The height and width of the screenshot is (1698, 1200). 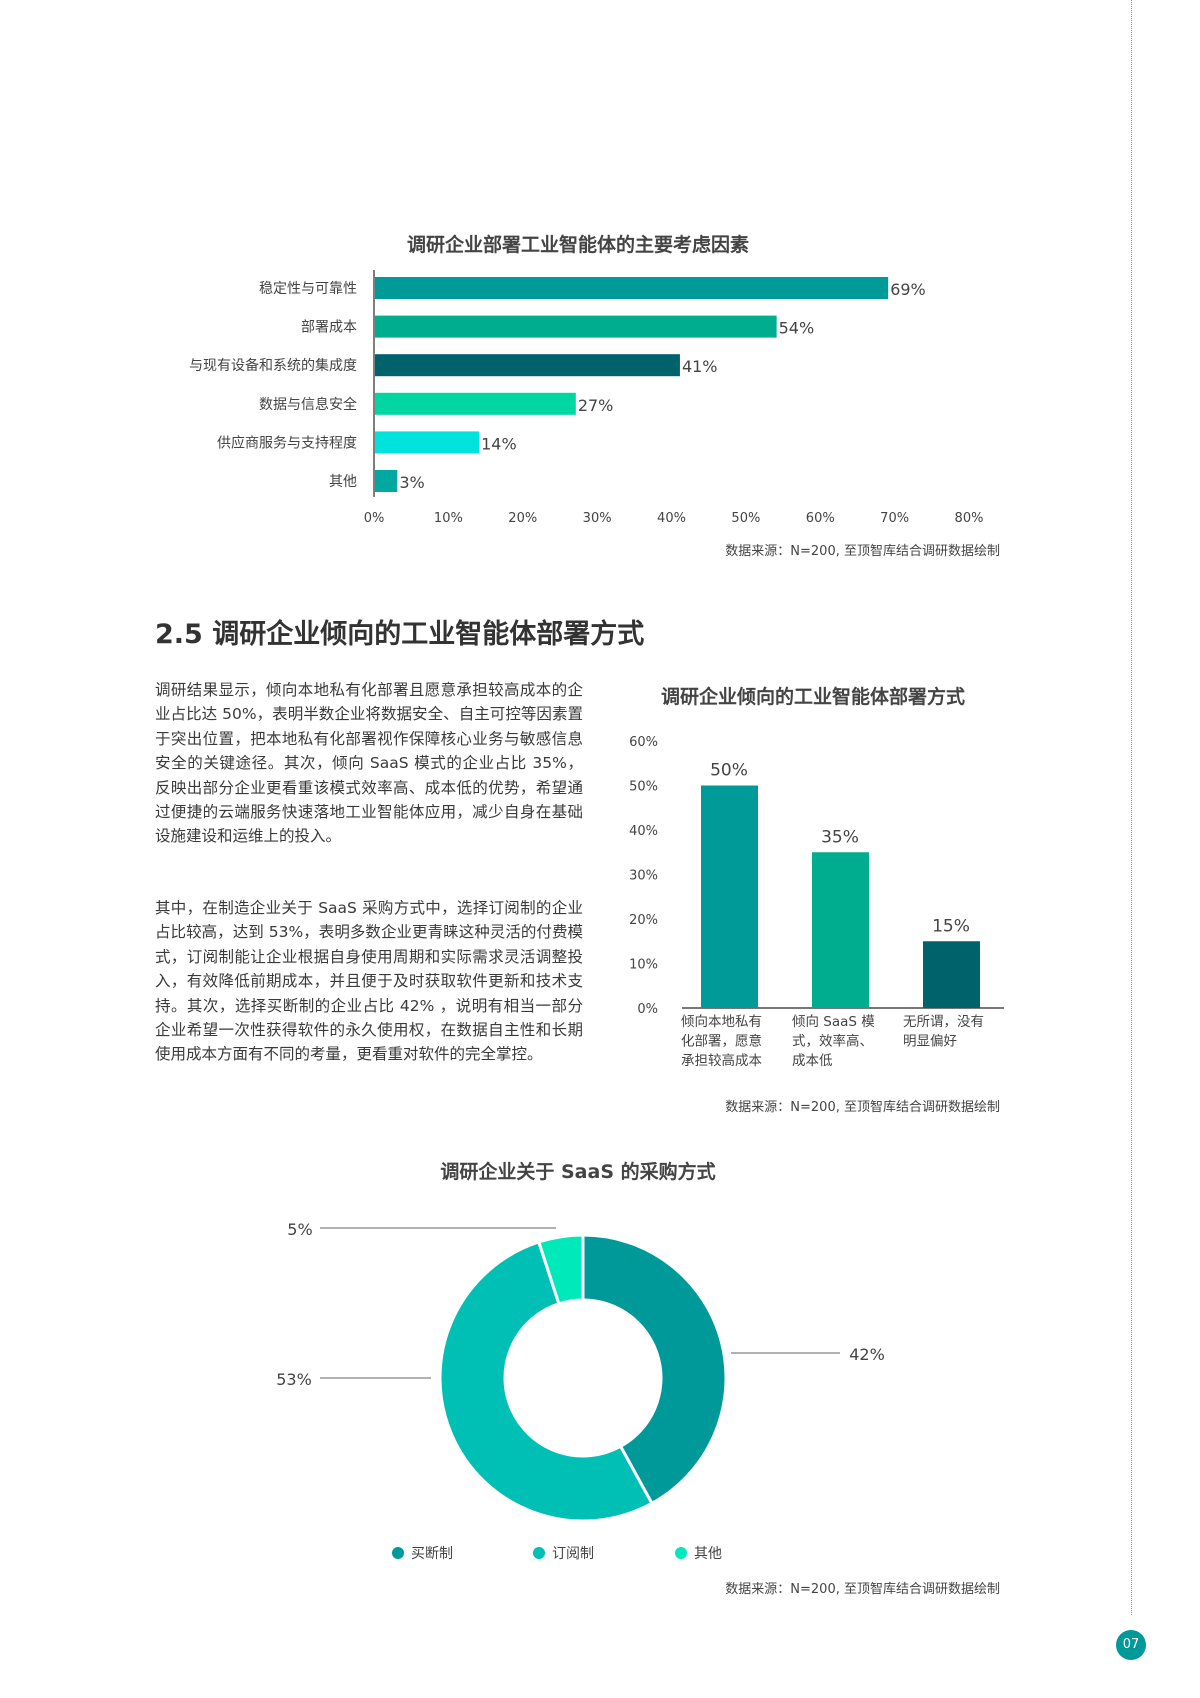 I want to click on x-tick-label: 20%, so click(x=522, y=518).